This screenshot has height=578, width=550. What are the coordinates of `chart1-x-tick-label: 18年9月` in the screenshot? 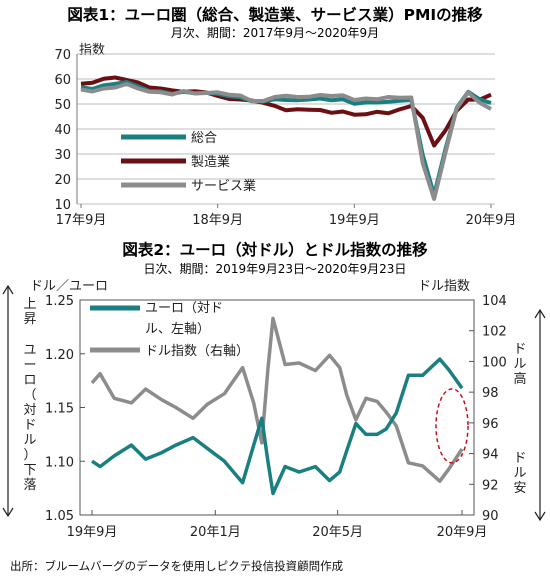 It's located at (217, 220).